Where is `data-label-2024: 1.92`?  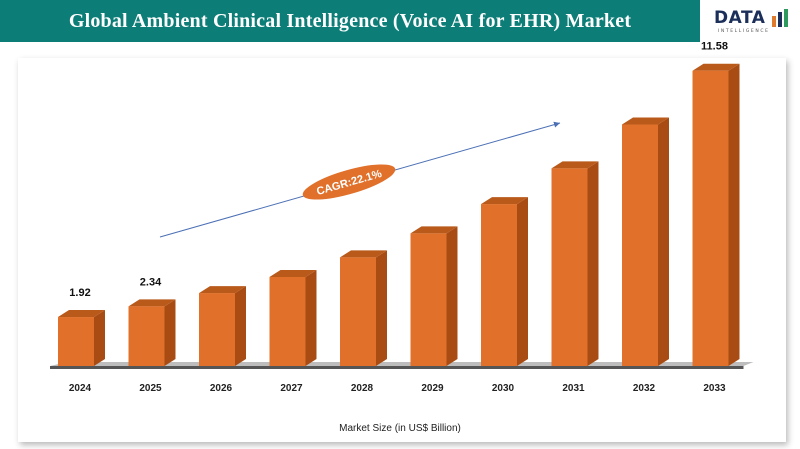 data-label-2024: 1.92 is located at coordinates (79, 293).